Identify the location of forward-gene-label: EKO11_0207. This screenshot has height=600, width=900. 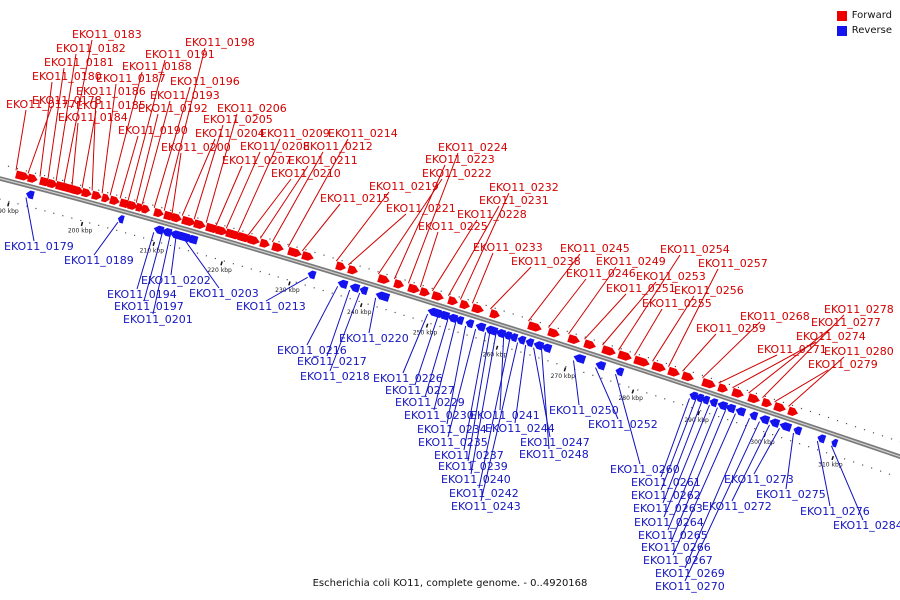
(257, 160).